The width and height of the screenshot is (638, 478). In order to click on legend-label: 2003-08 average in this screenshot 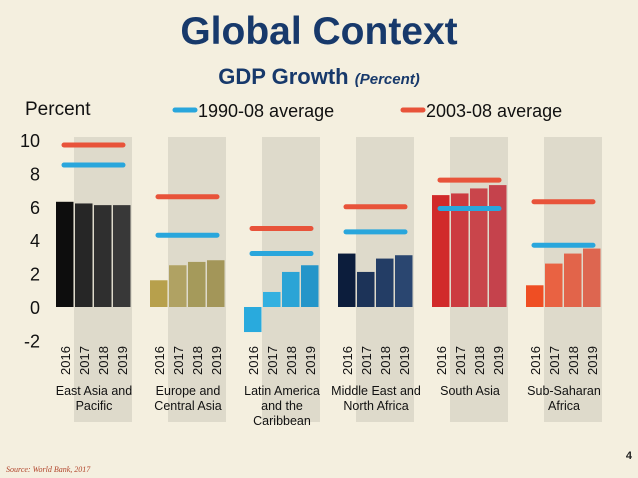, I will do `click(494, 111)`.